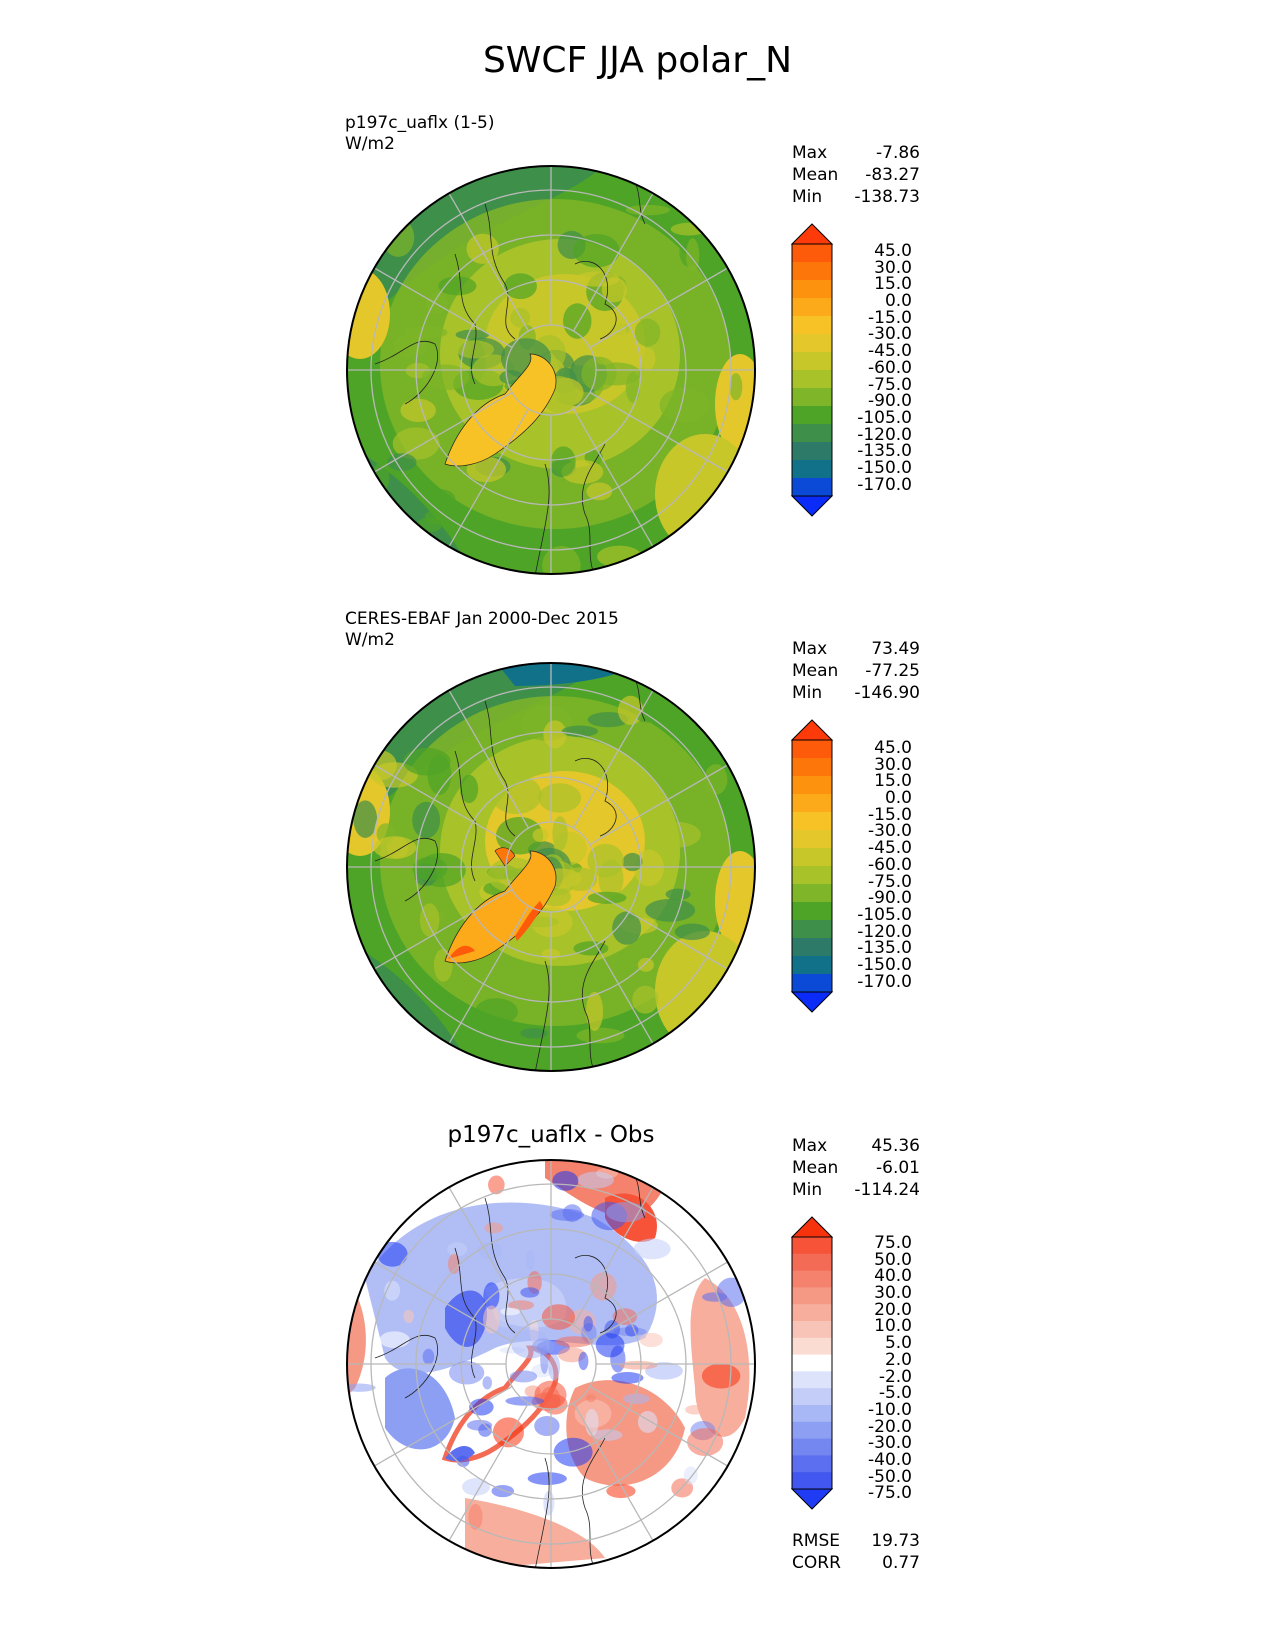  Describe the element at coordinates (884, 467) in the screenshot. I see `colorbar-tick-label: -150.0` at that location.